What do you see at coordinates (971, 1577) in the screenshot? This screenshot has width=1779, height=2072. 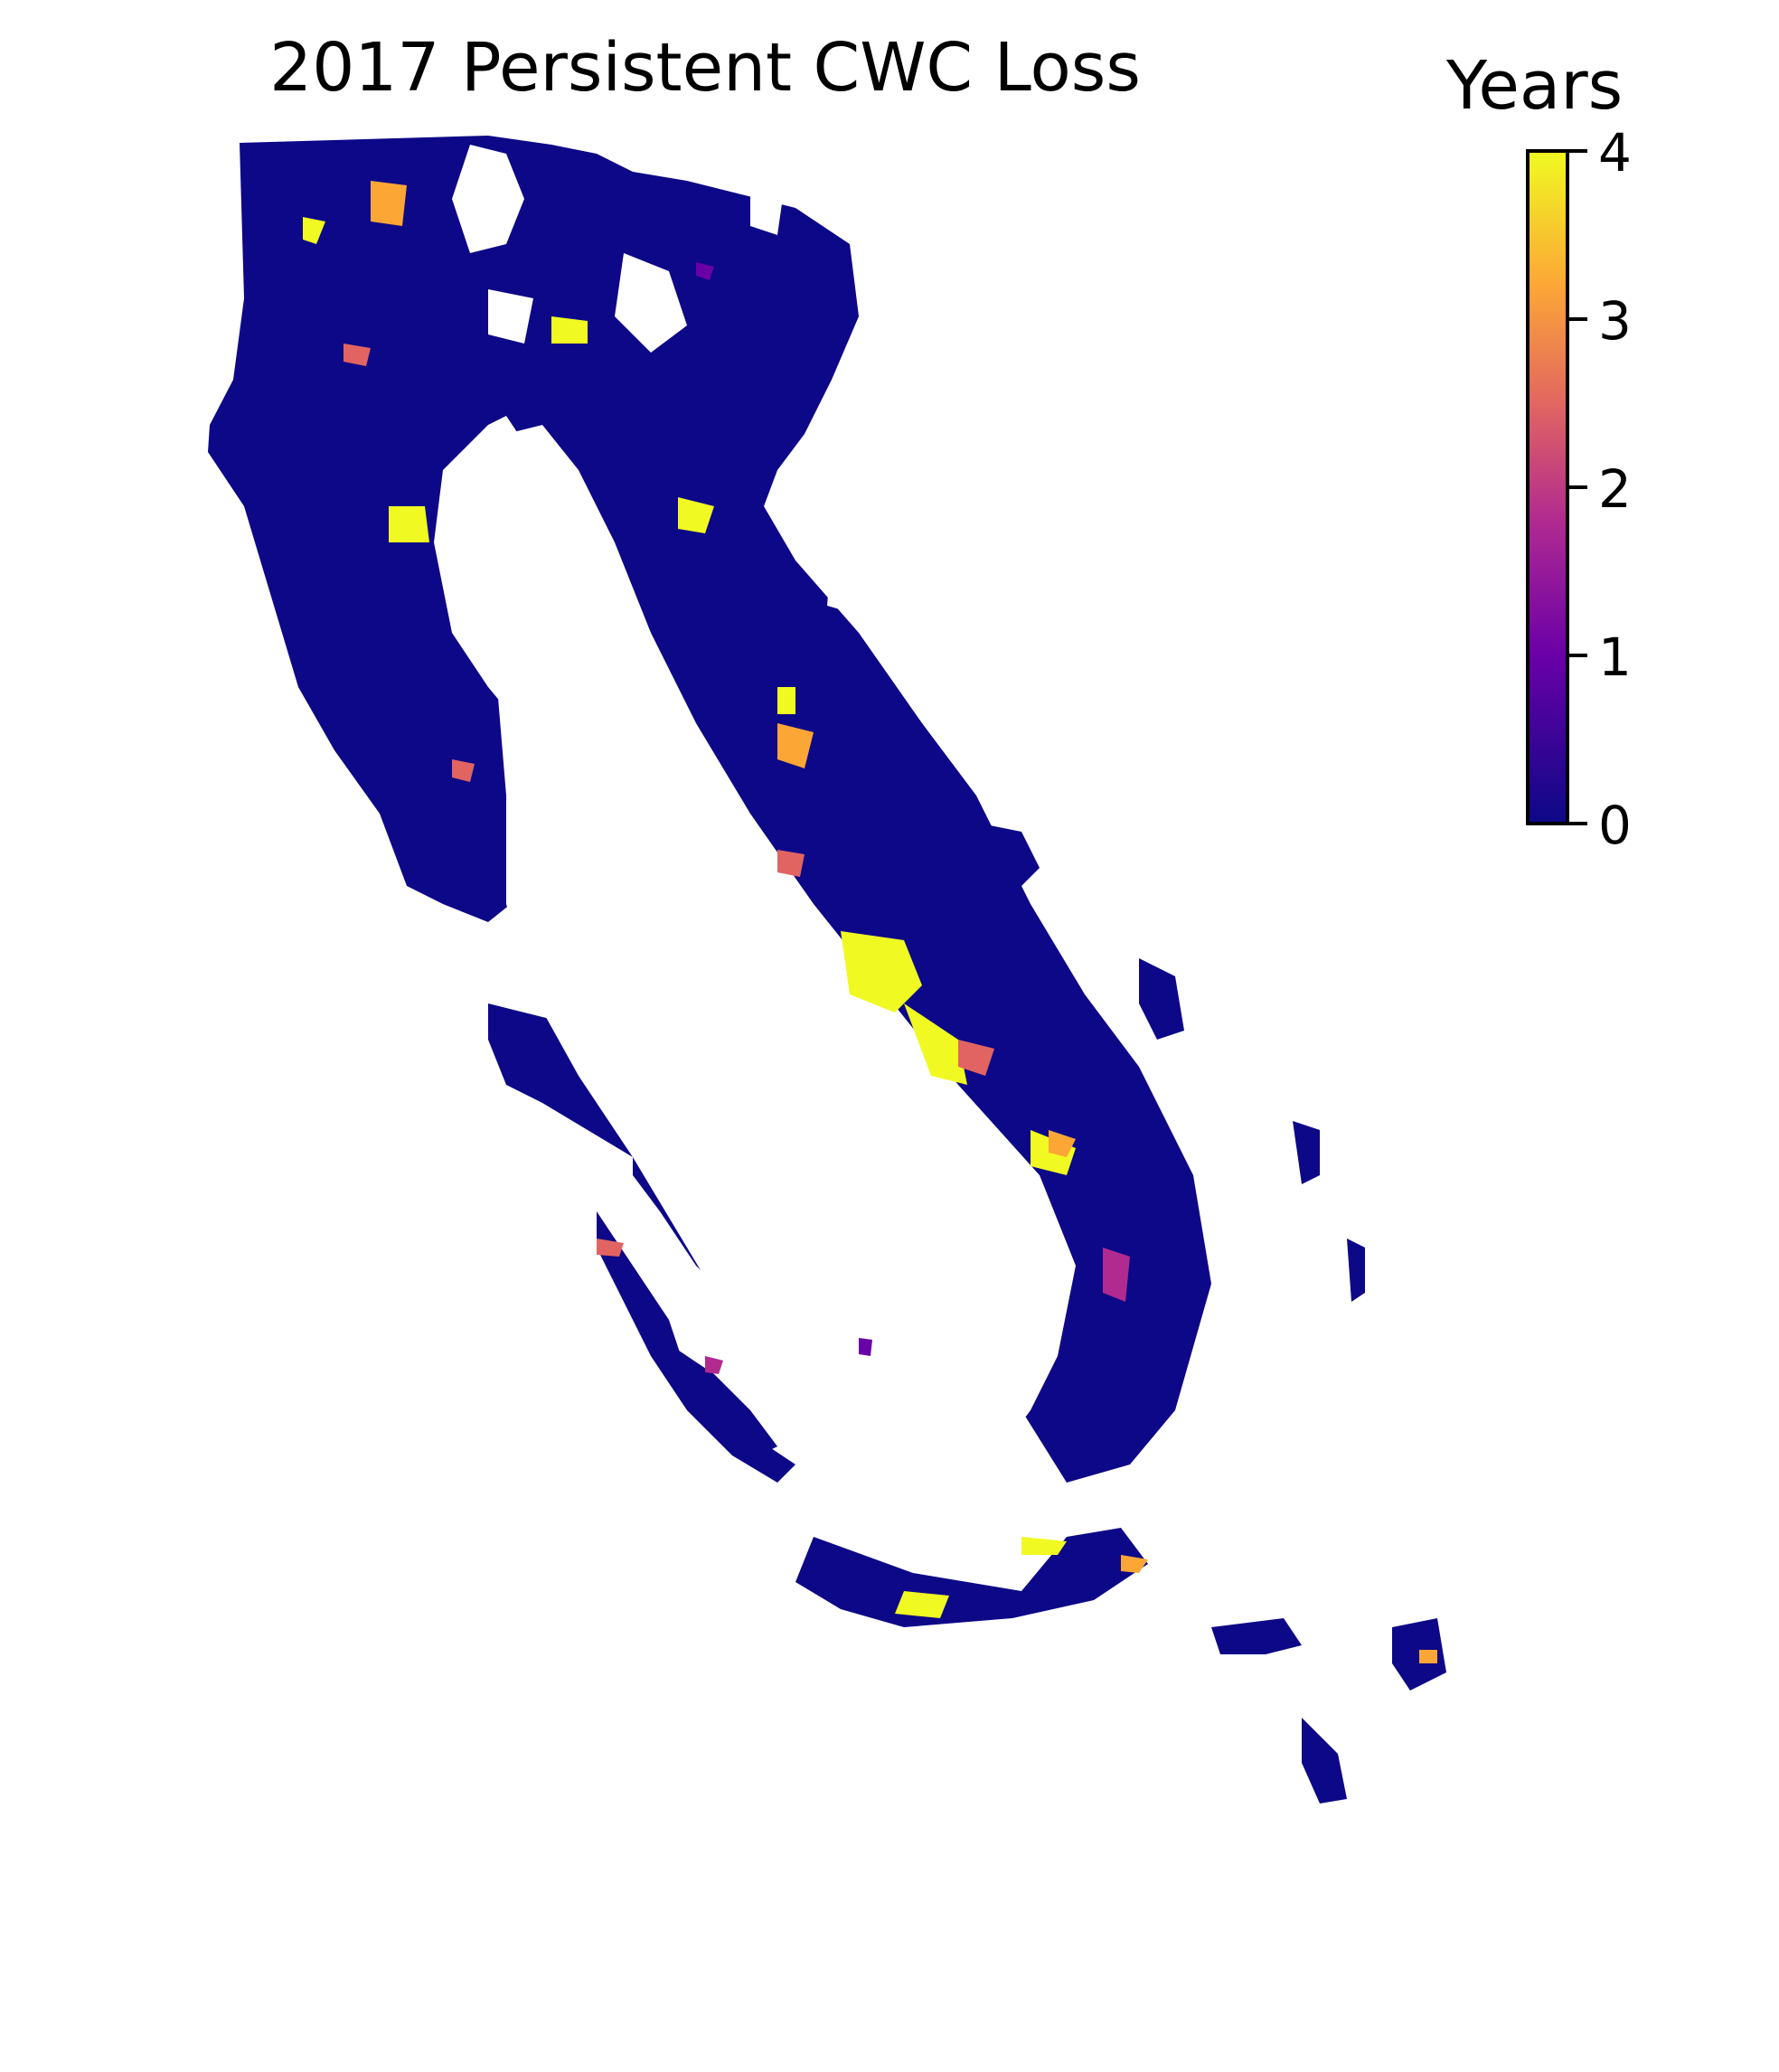 I see `south-fragments` at bounding box center [971, 1577].